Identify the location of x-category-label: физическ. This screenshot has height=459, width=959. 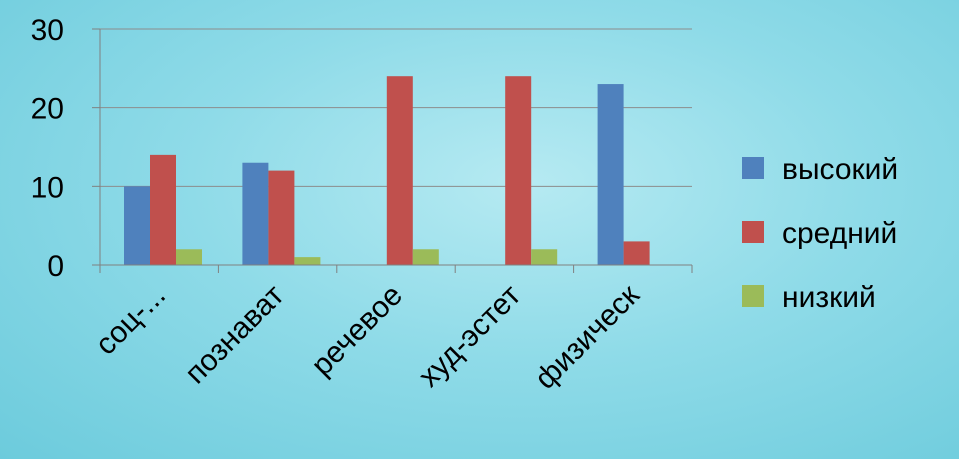
(588, 337).